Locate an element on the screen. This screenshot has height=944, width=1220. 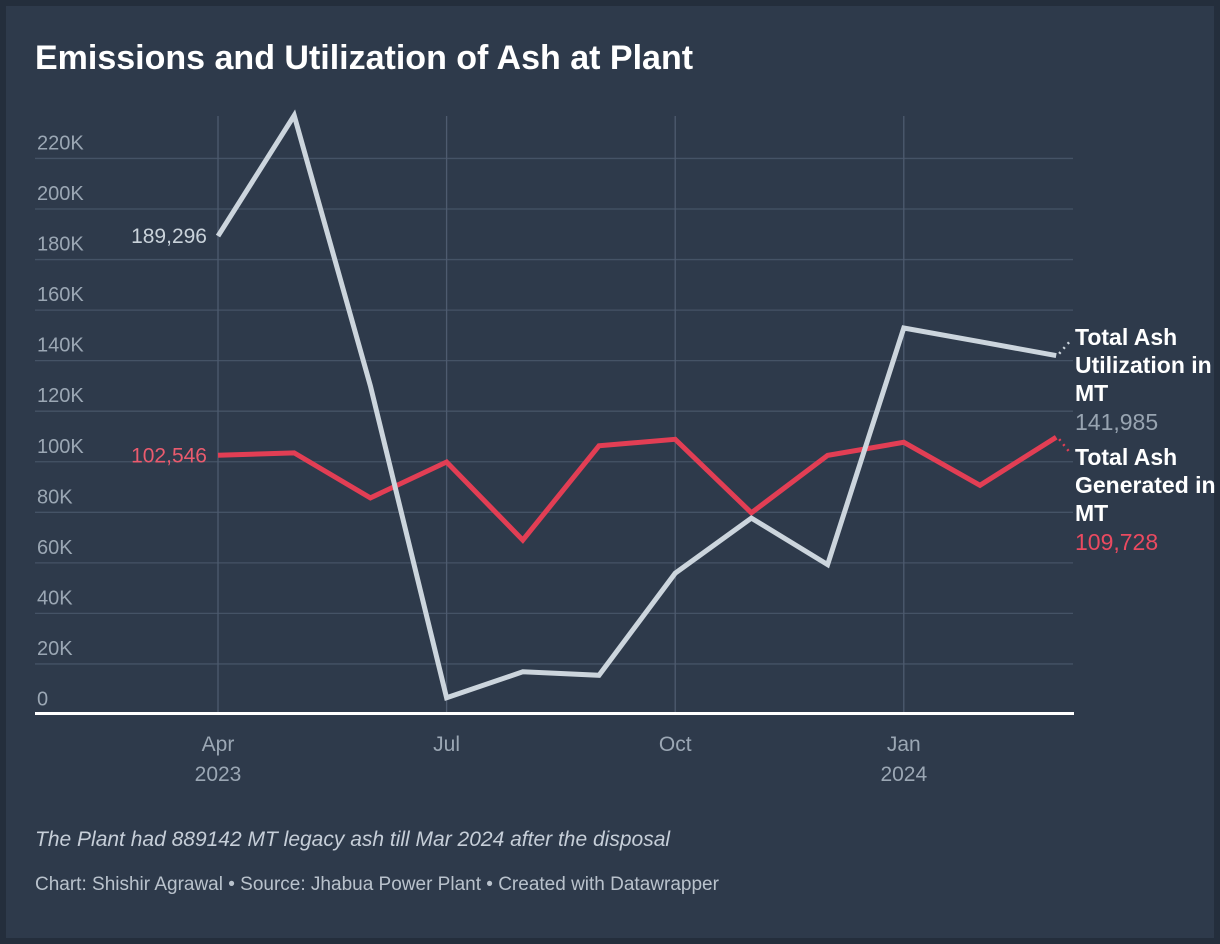
y-tick-label: 180K is located at coordinates (60, 245).